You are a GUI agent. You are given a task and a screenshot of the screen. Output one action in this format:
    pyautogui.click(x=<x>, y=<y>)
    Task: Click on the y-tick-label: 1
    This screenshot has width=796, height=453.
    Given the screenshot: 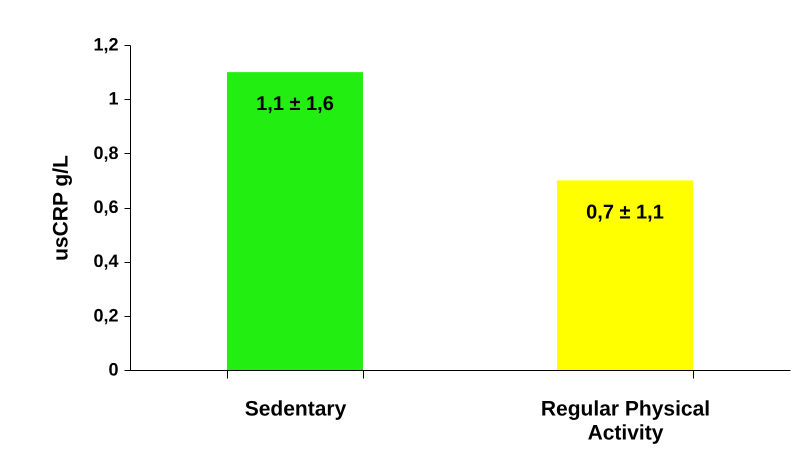 What is the action you would take?
    pyautogui.click(x=113, y=98)
    